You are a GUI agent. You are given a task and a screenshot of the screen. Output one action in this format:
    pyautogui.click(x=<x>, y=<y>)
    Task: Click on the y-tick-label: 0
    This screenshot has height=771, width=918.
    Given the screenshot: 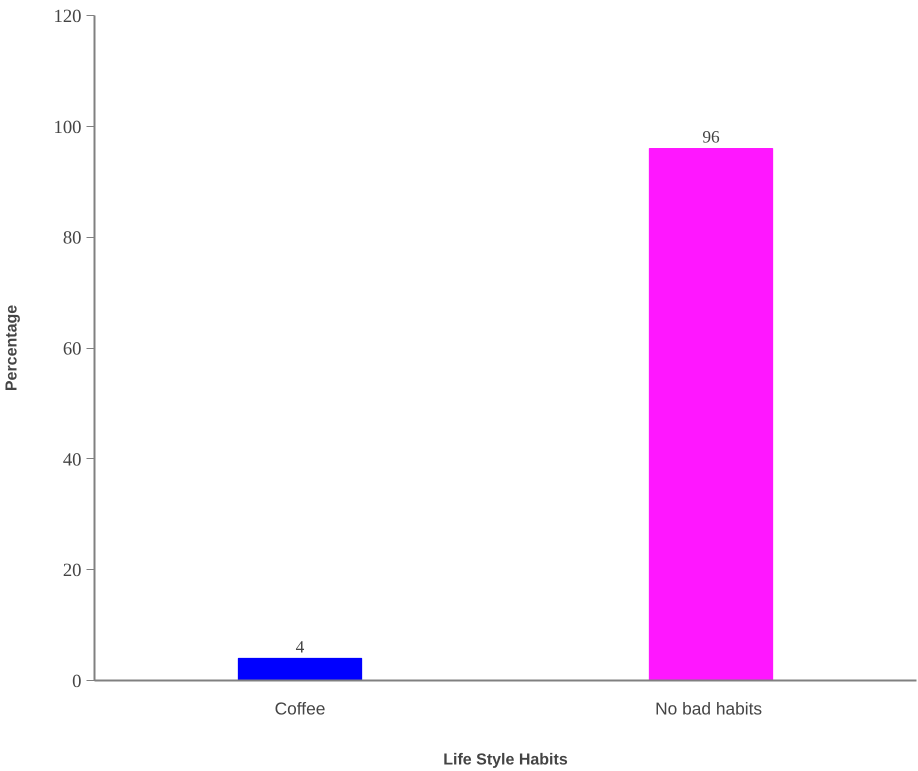 What is the action you would take?
    pyautogui.click(x=77, y=681)
    